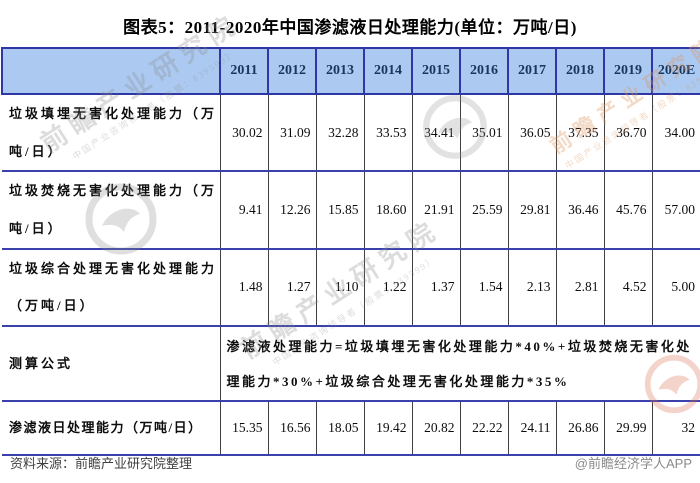 The width and height of the screenshot is (700, 483). What do you see at coordinates (339, 71) in the screenshot?
I see `year-header: 2013` at bounding box center [339, 71].